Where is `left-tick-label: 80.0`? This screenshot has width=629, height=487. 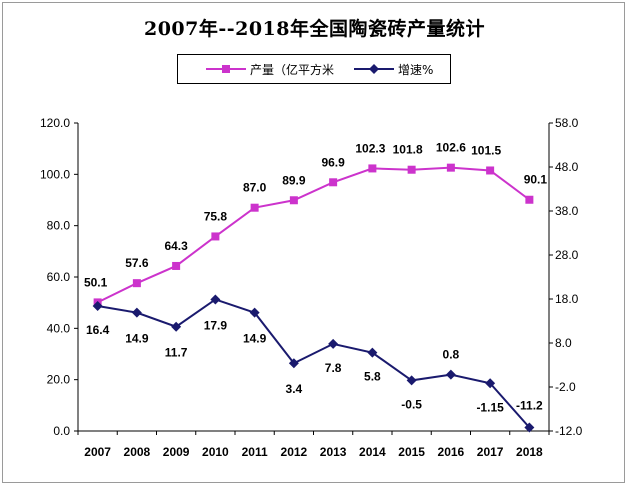 left-tick-label: 80.0 is located at coordinates (59, 226).